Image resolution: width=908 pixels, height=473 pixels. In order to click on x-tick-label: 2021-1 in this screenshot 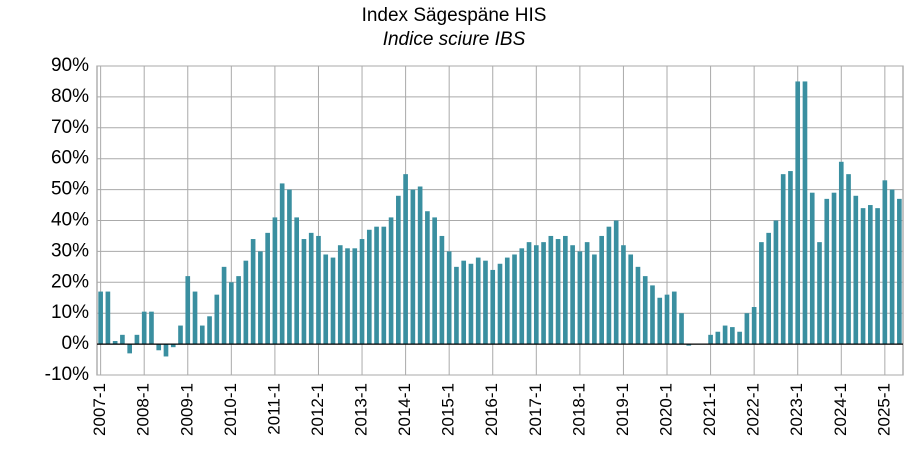, I will do `click(709, 409)`.